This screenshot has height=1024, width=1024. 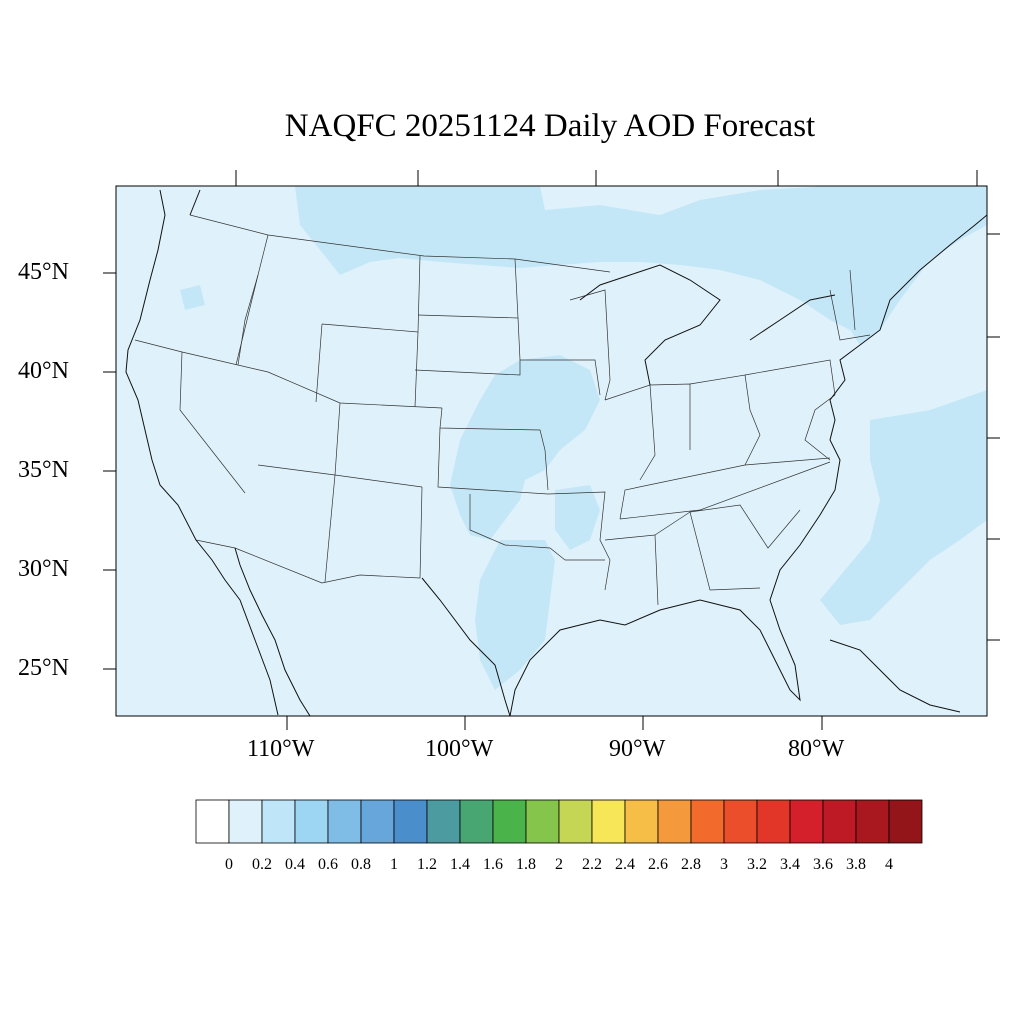 I want to click on colorbar-tick-label: 1.4, so click(x=460, y=864).